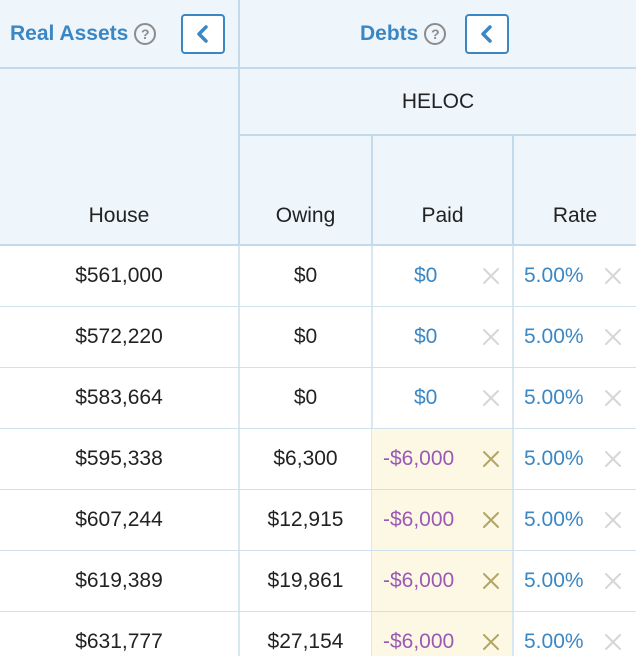 Image resolution: width=636 pixels, height=656 pixels. I want to click on cell-house: $583,664, so click(119, 398).